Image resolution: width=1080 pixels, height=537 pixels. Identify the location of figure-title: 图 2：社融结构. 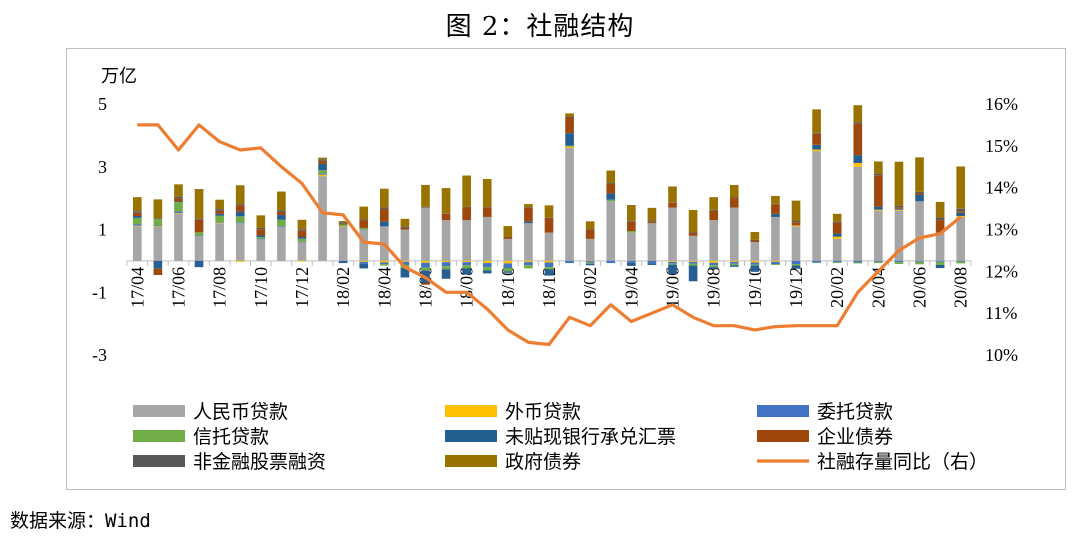
(540, 27).